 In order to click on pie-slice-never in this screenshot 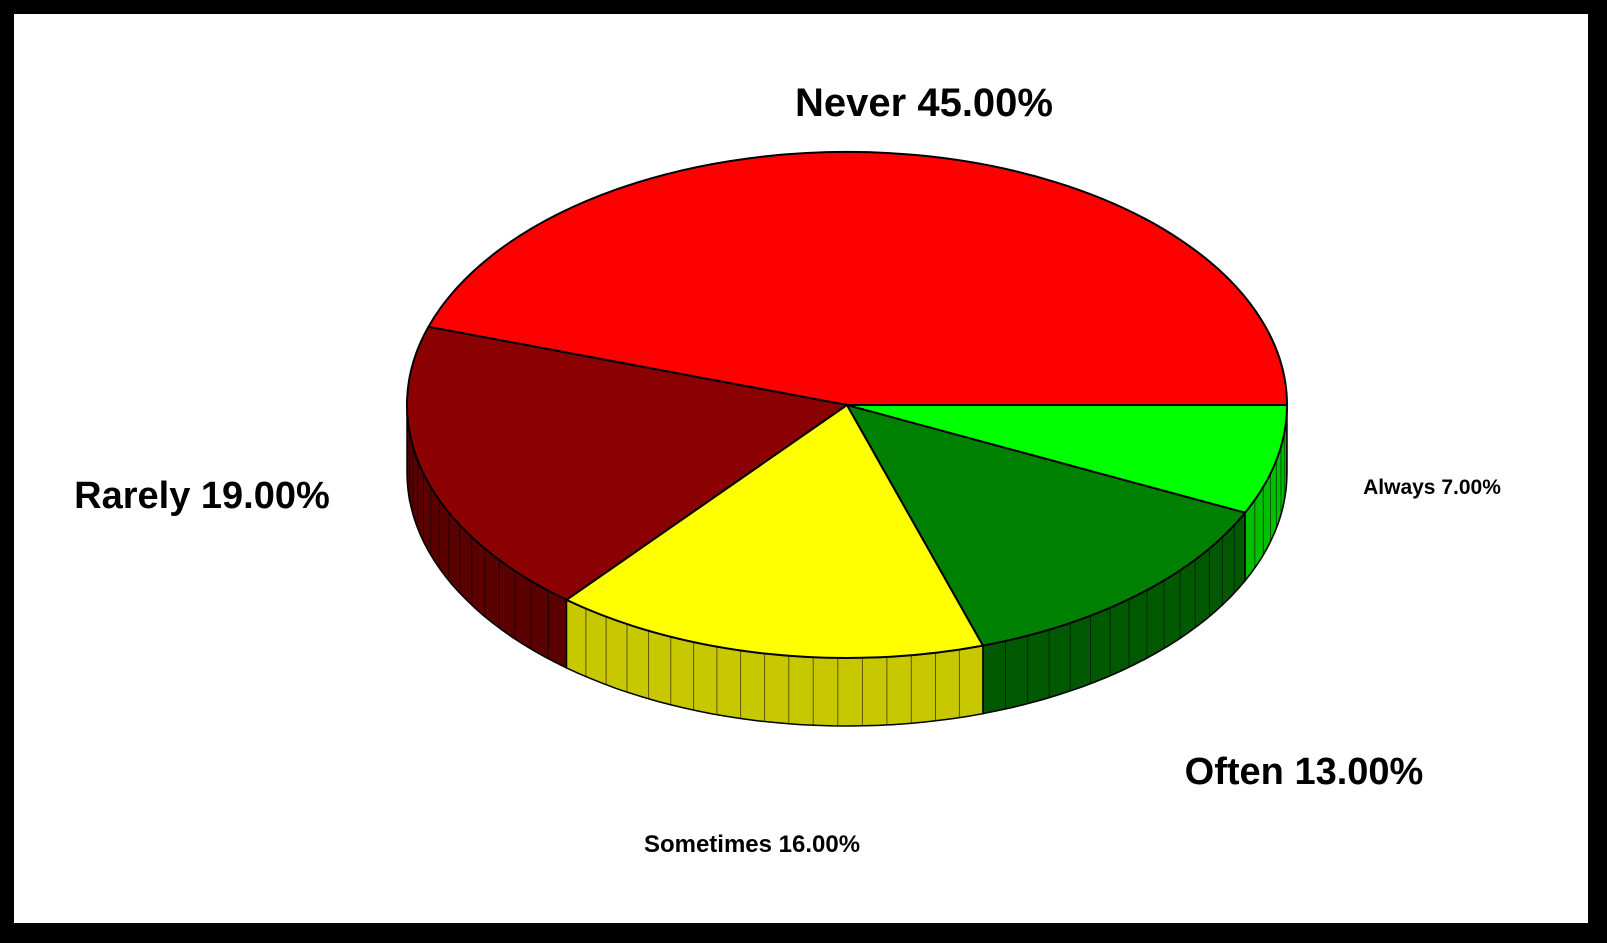, I will do `click(857, 278)`.